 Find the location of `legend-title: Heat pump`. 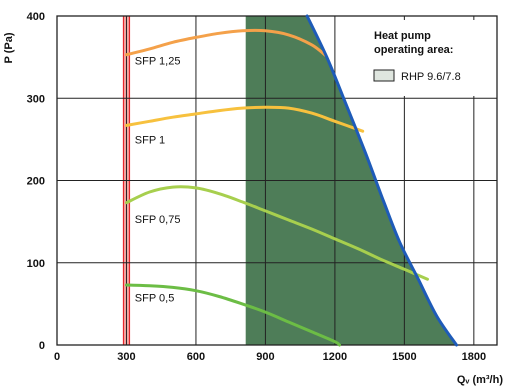

legend-title: Heat pump is located at coordinates (402, 36).